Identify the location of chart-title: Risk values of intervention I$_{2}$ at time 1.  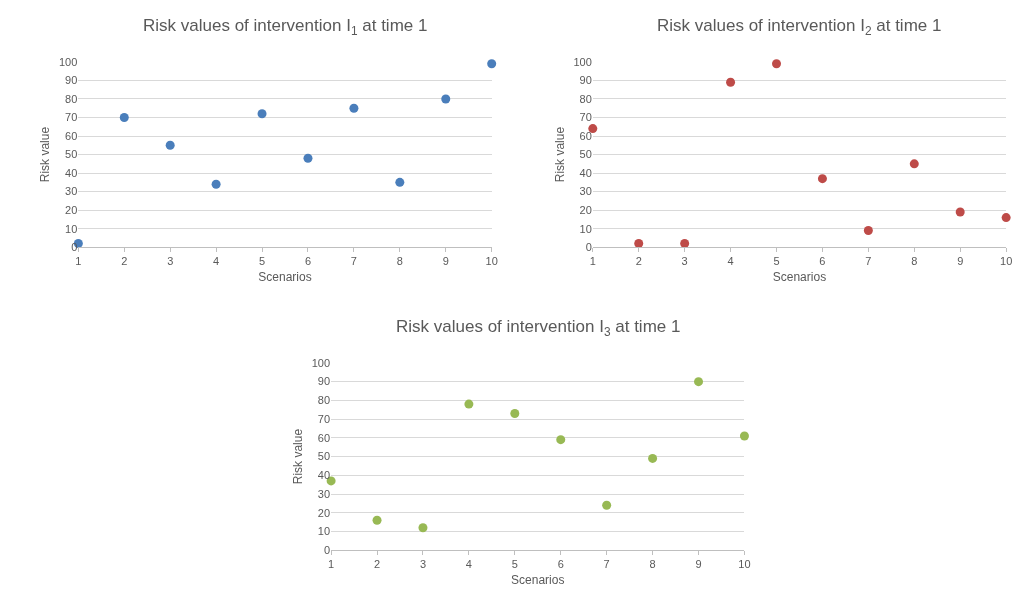
(799, 27).